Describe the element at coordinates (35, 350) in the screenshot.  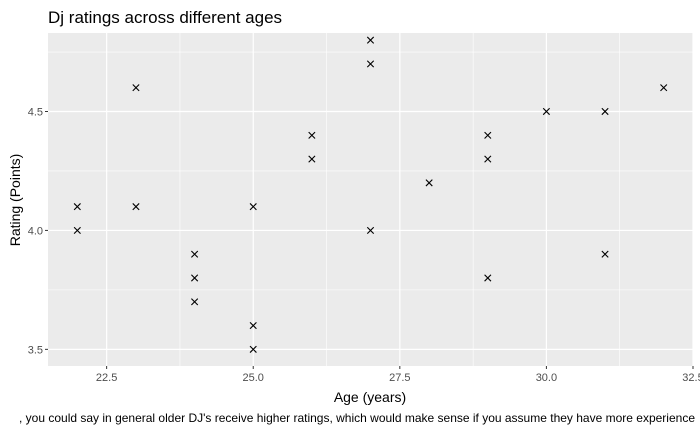
I see `y-tick-label: 3.5` at that location.